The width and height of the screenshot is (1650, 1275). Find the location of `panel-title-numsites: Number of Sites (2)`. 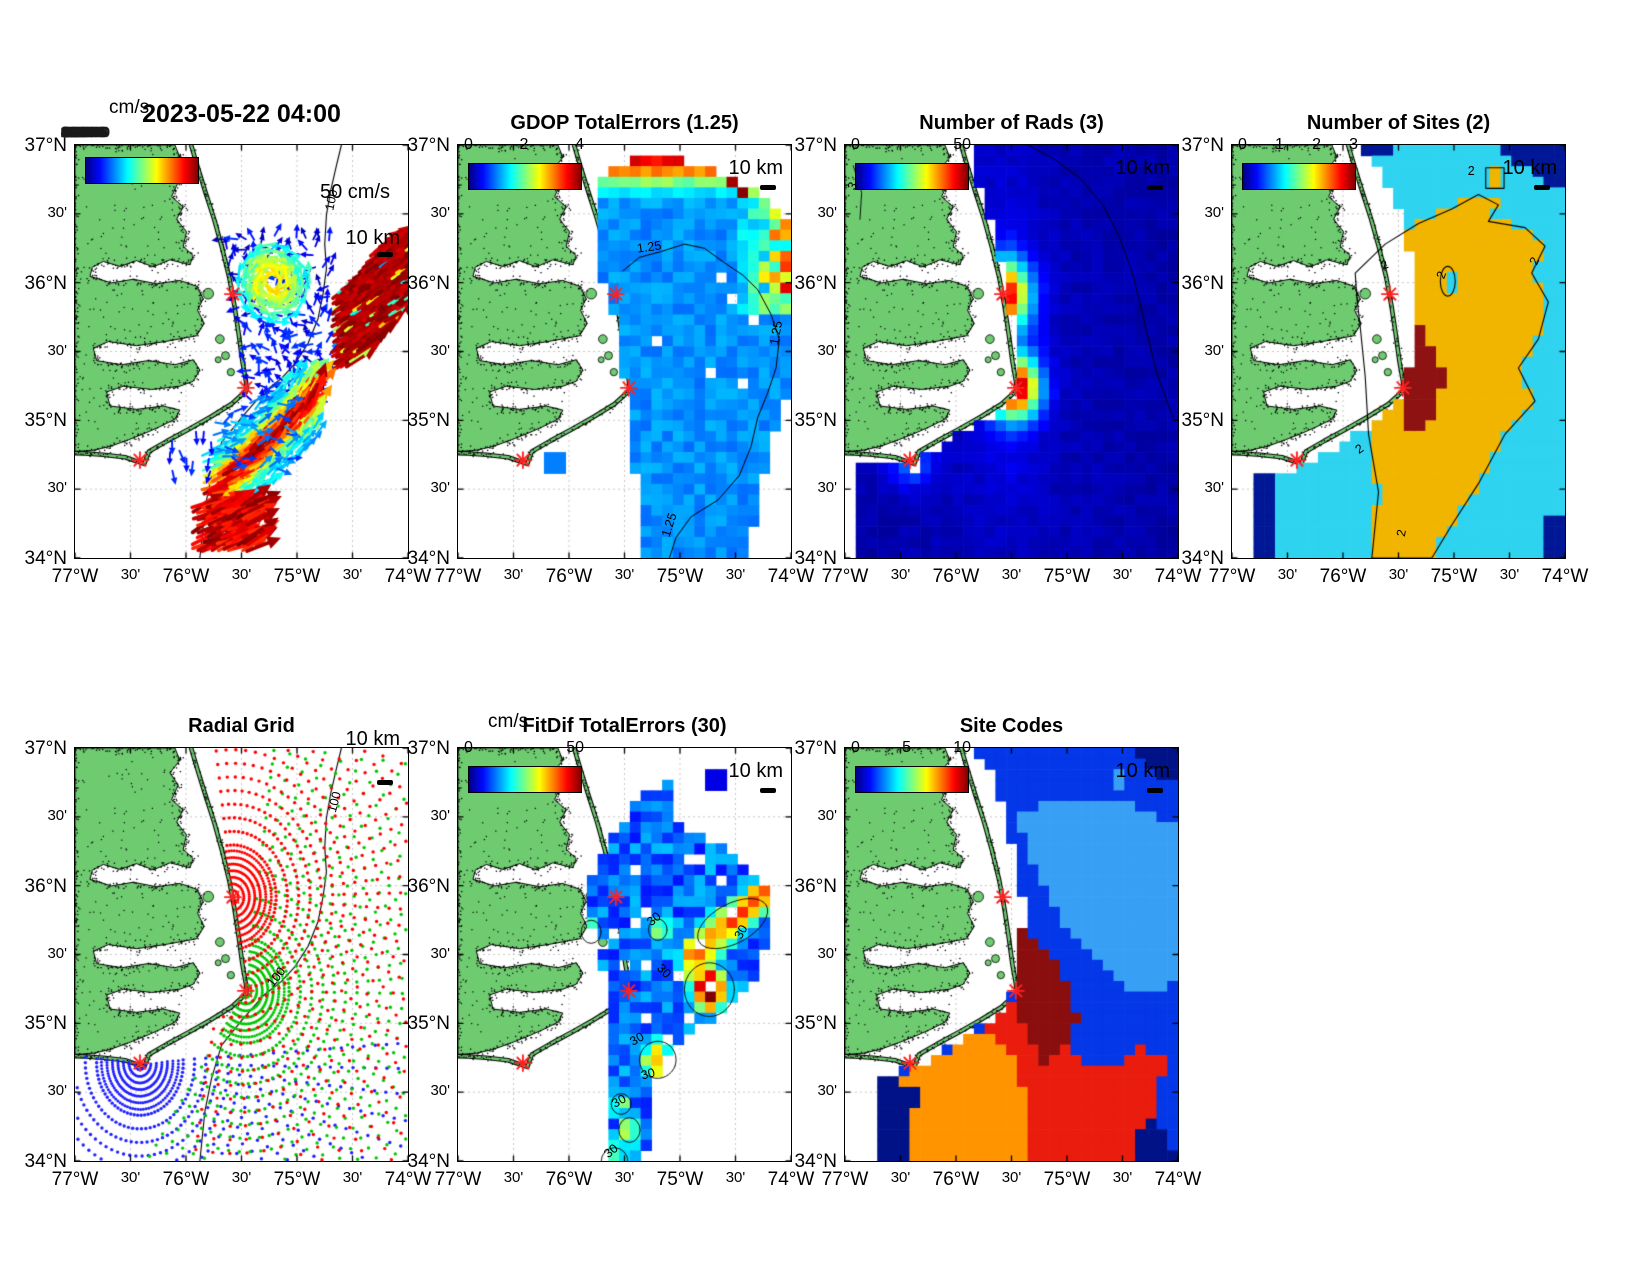

panel-title-numsites: Number of Sites (2) is located at coordinates (1398, 123).